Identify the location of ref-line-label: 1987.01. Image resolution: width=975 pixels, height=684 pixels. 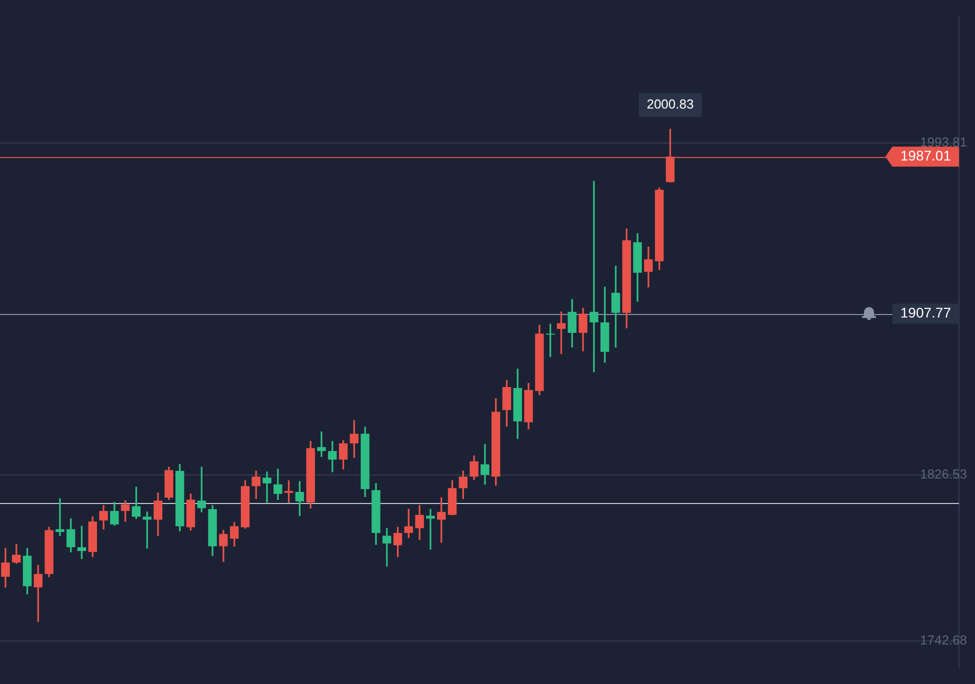
(926, 155).